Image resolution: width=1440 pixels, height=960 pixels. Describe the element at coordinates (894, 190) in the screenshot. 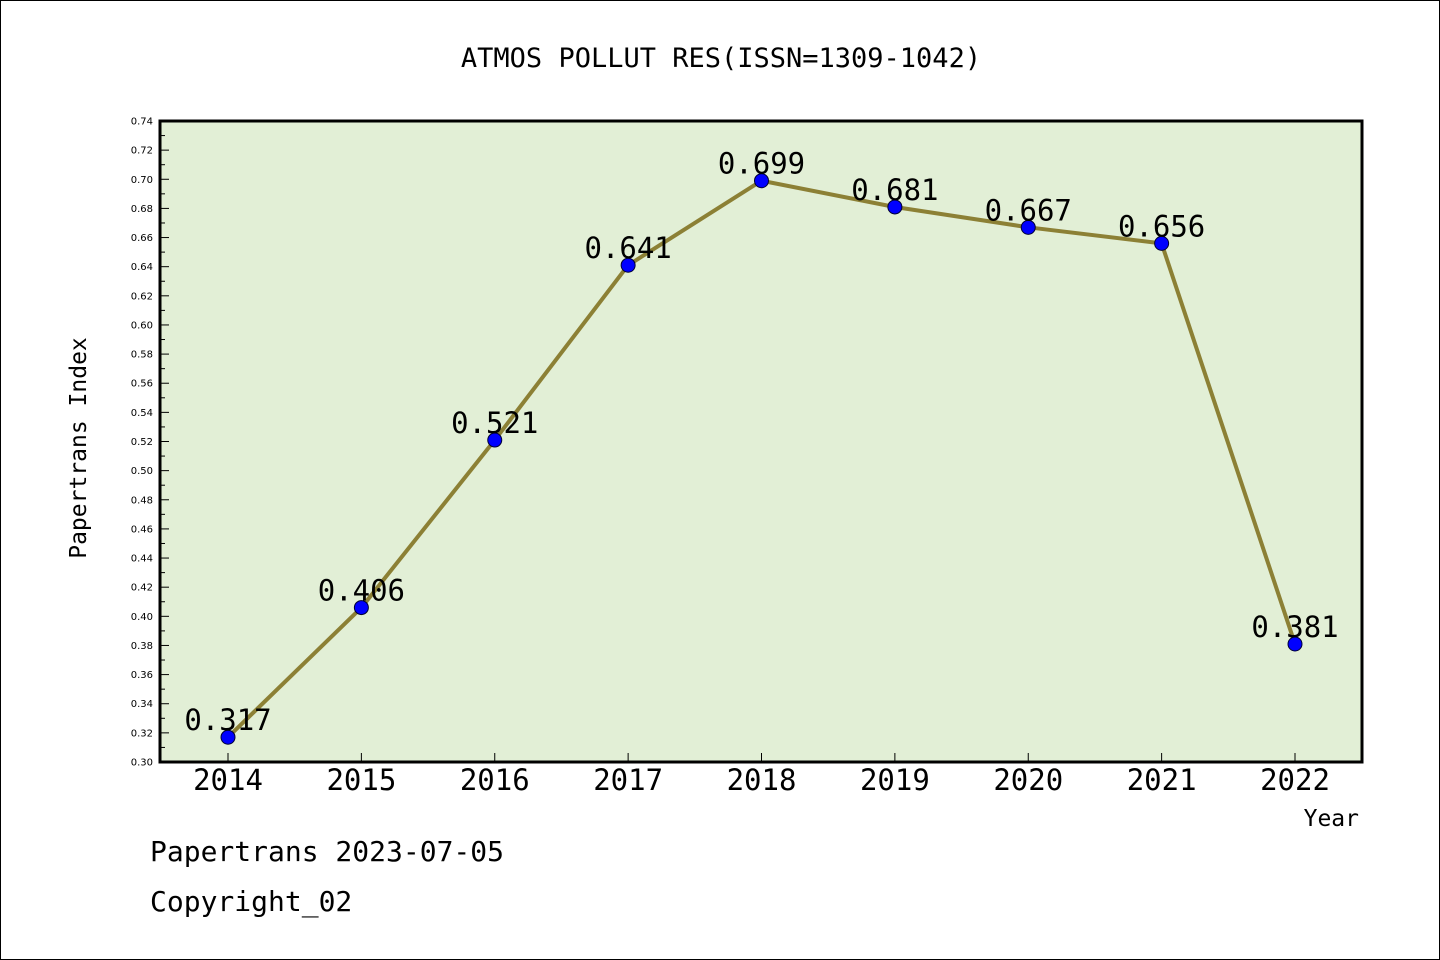

I see `data-label: 0.681` at that location.